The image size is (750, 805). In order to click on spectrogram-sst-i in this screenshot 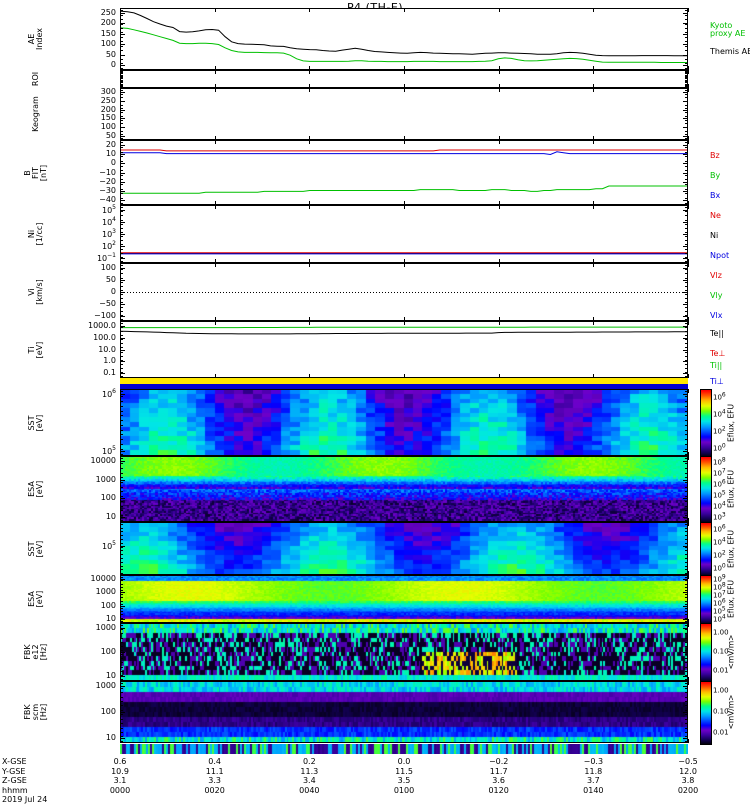, I will do `click(404, 548)`.